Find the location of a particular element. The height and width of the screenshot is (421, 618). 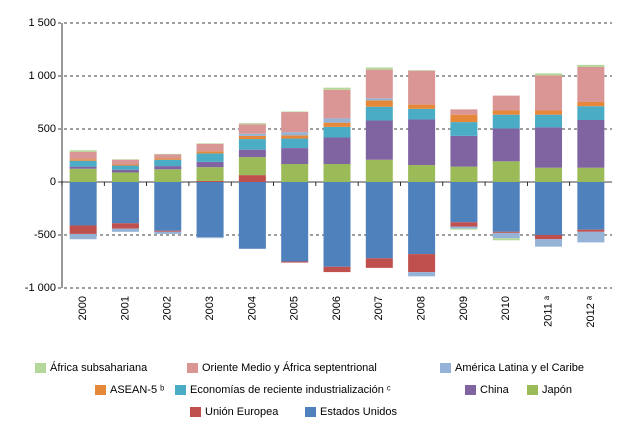

x-tick-label: 2011 ᵃ is located at coordinates (548, 311).